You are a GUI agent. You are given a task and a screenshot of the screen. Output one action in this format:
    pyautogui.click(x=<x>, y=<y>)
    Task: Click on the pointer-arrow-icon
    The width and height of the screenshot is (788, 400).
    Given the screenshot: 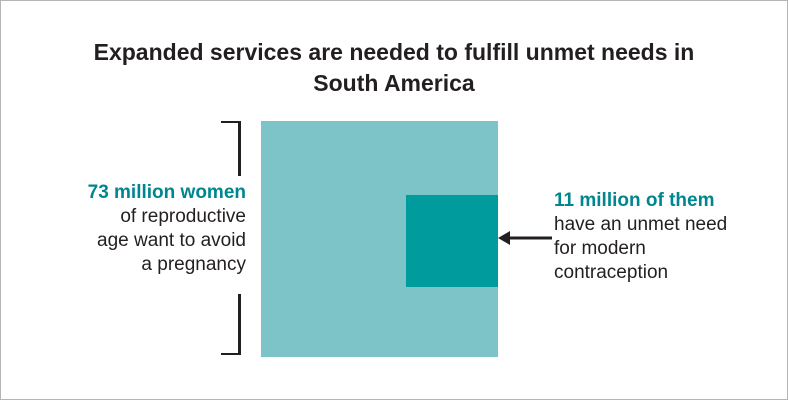 What is the action you would take?
    pyautogui.click(x=525, y=238)
    